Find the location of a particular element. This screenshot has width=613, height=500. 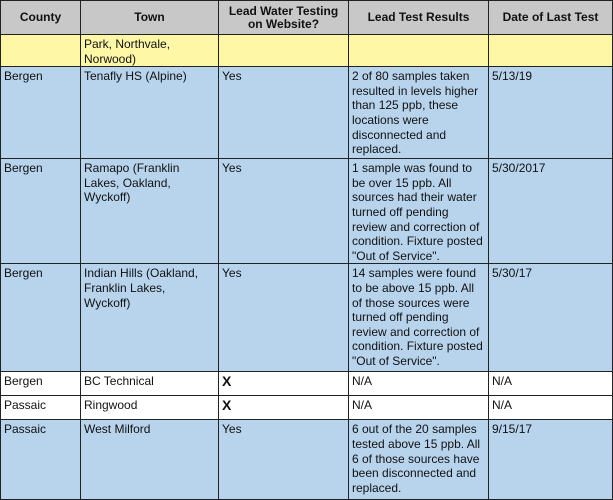

header-results: Lead Test Results is located at coordinates (418, 17).